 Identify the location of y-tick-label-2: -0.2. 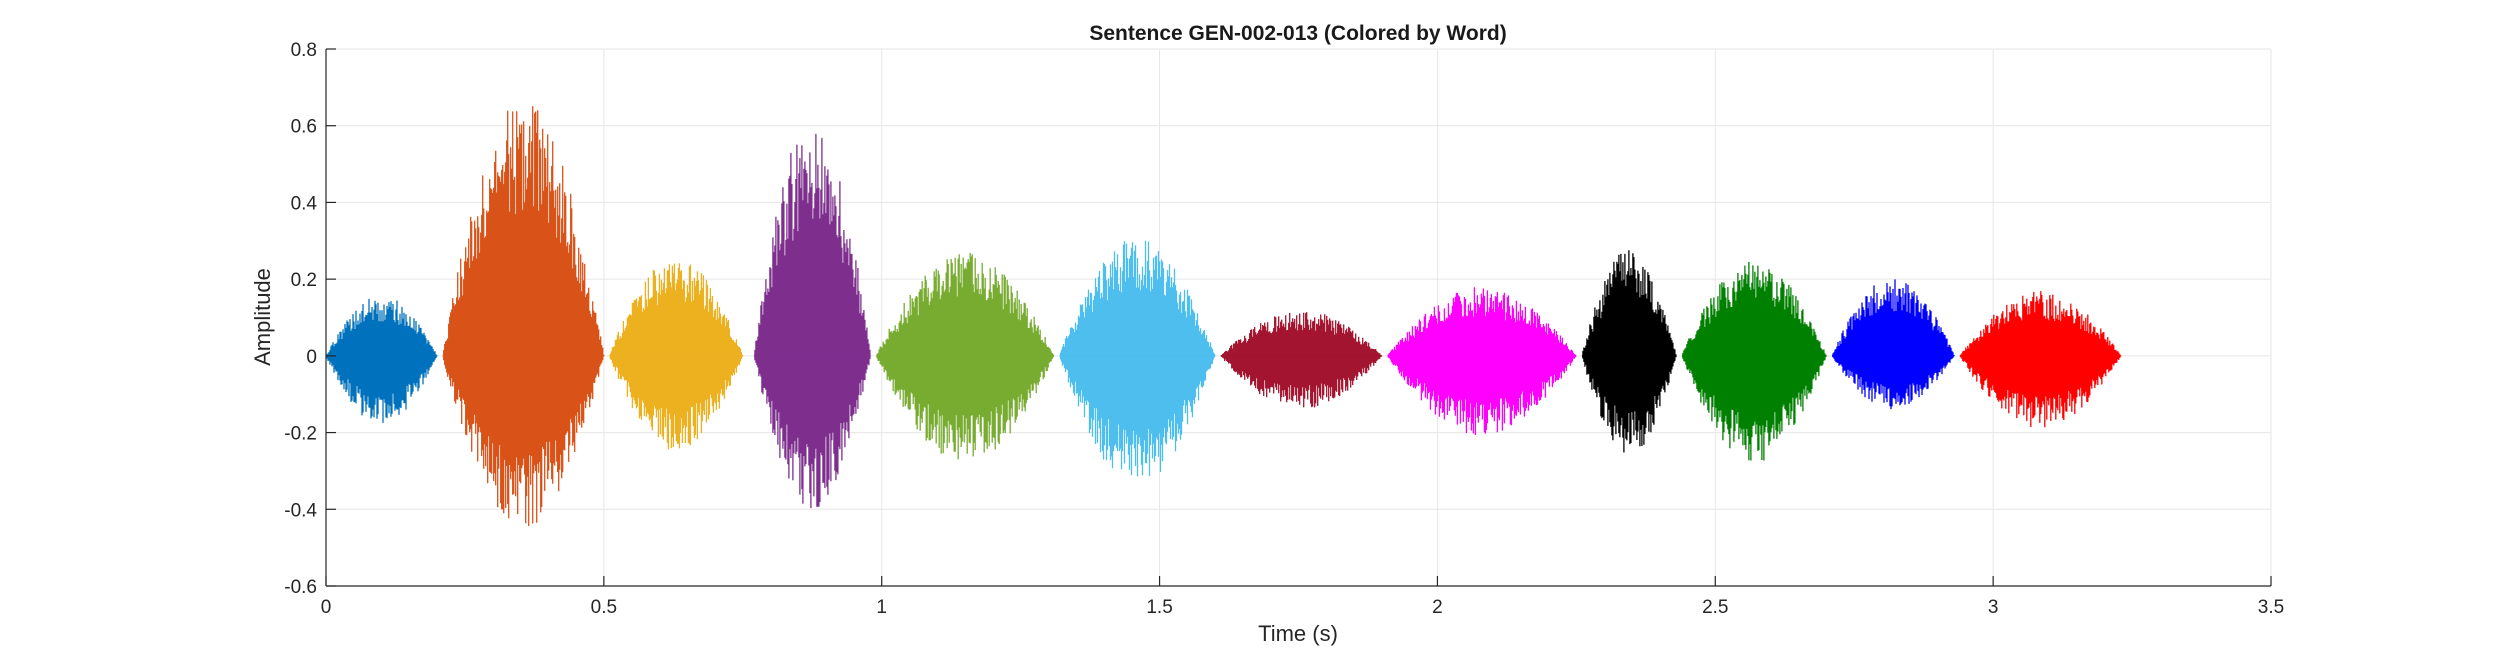
(300, 434).